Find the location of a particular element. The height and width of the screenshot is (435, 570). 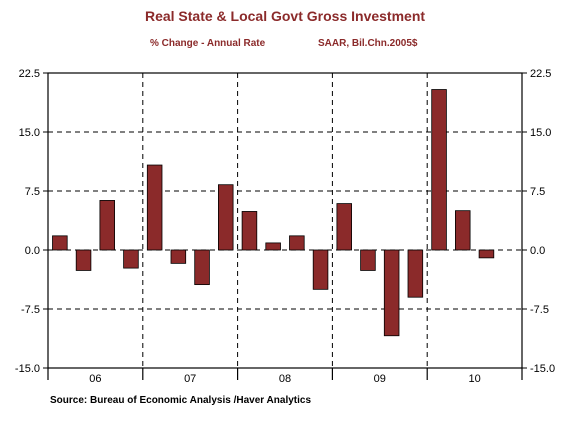

x-tick-label: 06 is located at coordinates (95, 379).